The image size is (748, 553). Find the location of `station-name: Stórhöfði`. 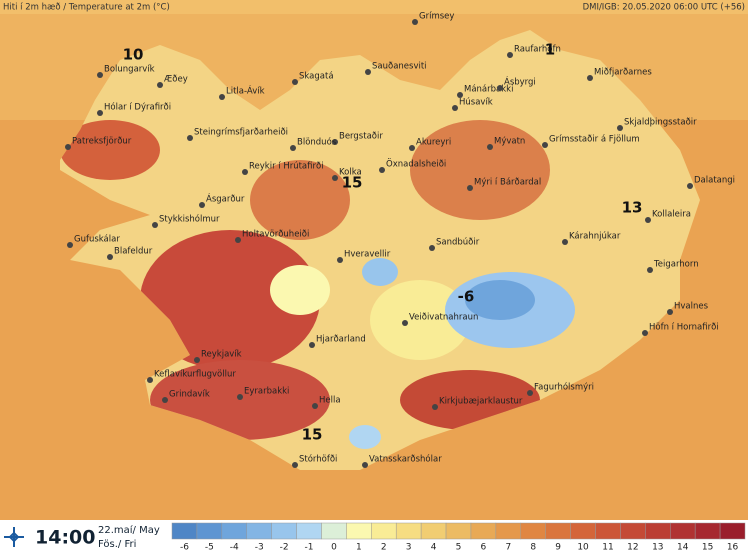

station-name: Stórhöfði is located at coordinates (318, 459).